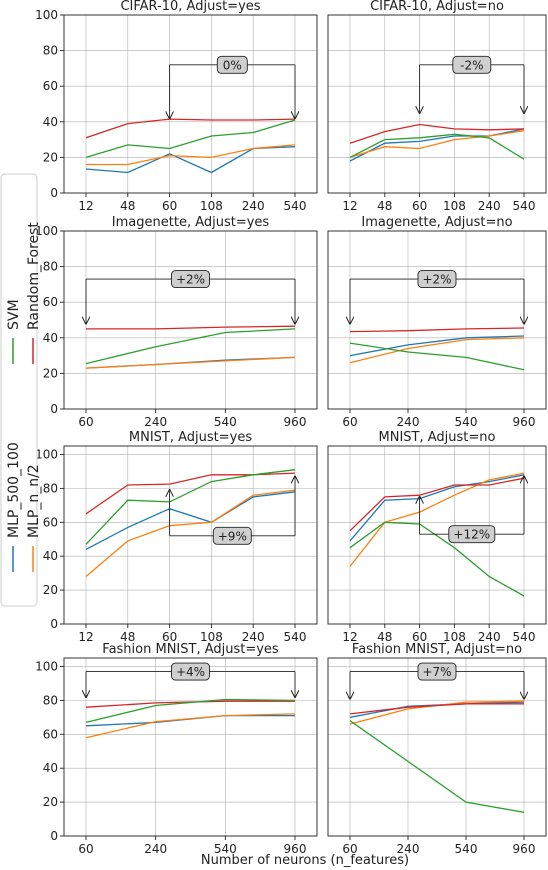 Image resolution: width=548 pixels, height=870 pixels. What do you see at coordinates (305, 860) in the screenshot?
I see `x-axis-label: Number of neurons (n_features)` at bounding box center [305, 860].